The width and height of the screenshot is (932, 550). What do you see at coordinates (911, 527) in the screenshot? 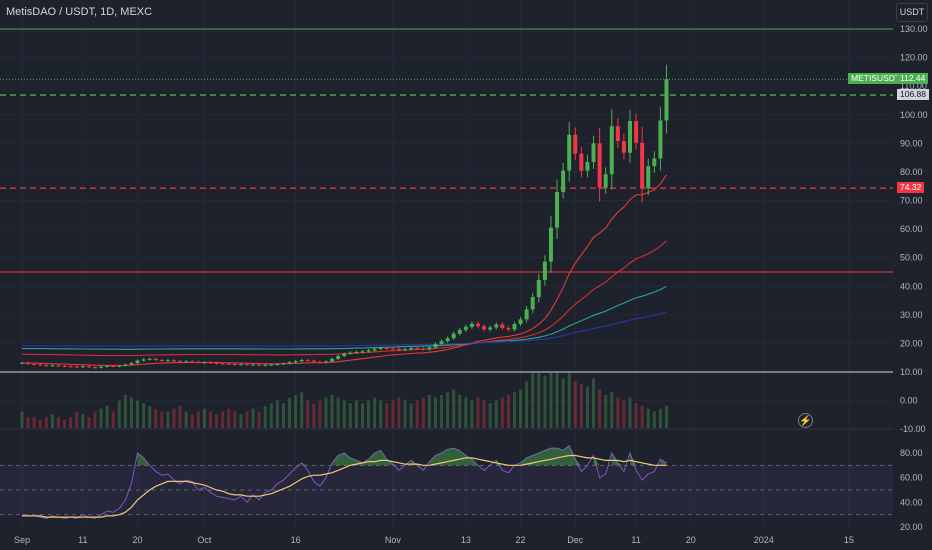
I see `rsi-axis-label: 20.00` at bounding box center [911, 527].